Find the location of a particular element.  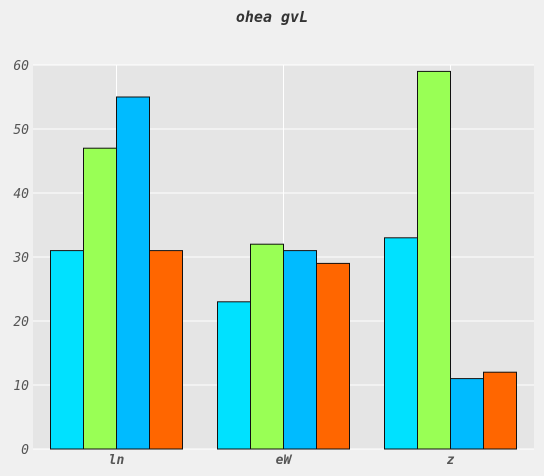

y-tick-label: 0 is located at coordinates (25, 450).